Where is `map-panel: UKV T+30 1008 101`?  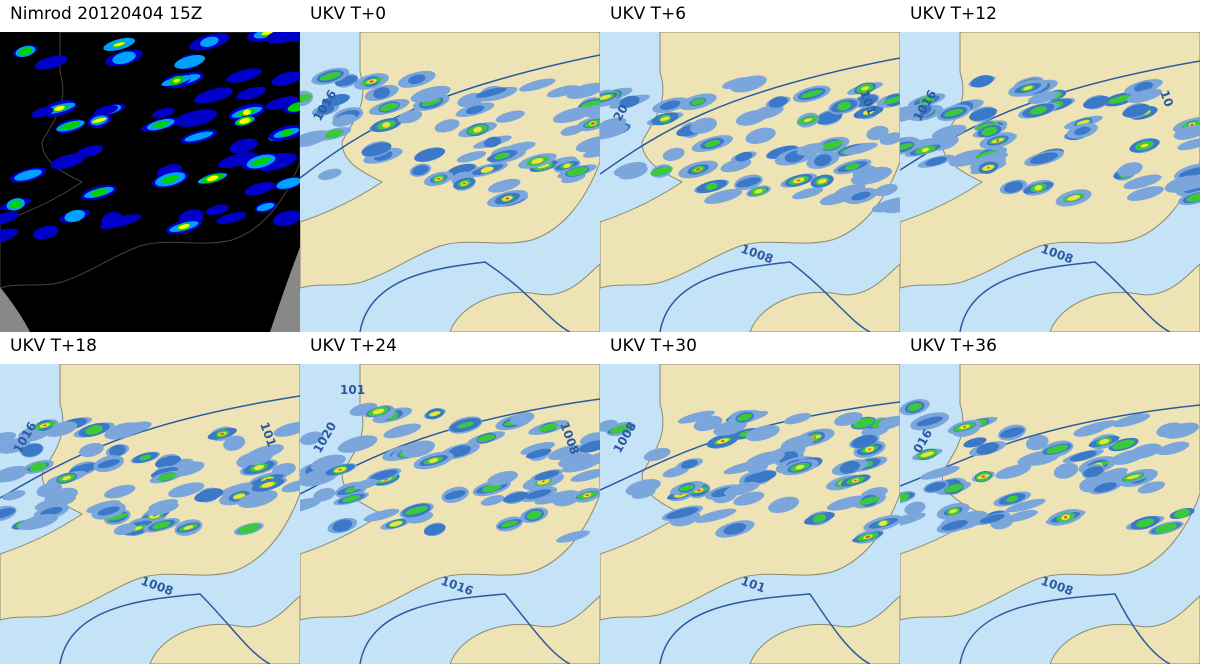
map-panel: UKV T+30 1008 101 is located at coordinates (750, 498).